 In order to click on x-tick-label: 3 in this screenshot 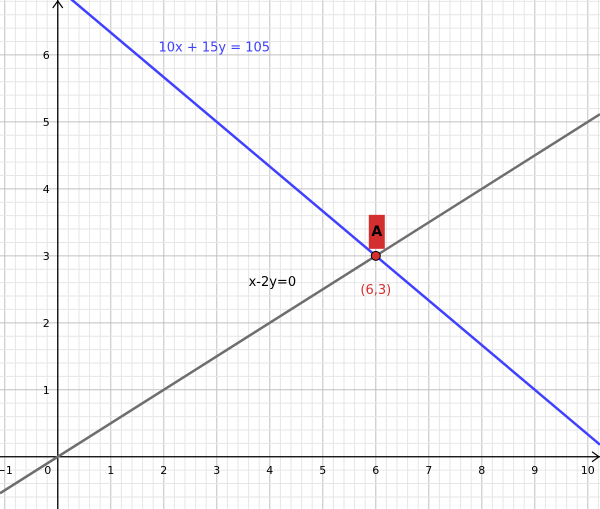, I will do `click(216, 470)`.